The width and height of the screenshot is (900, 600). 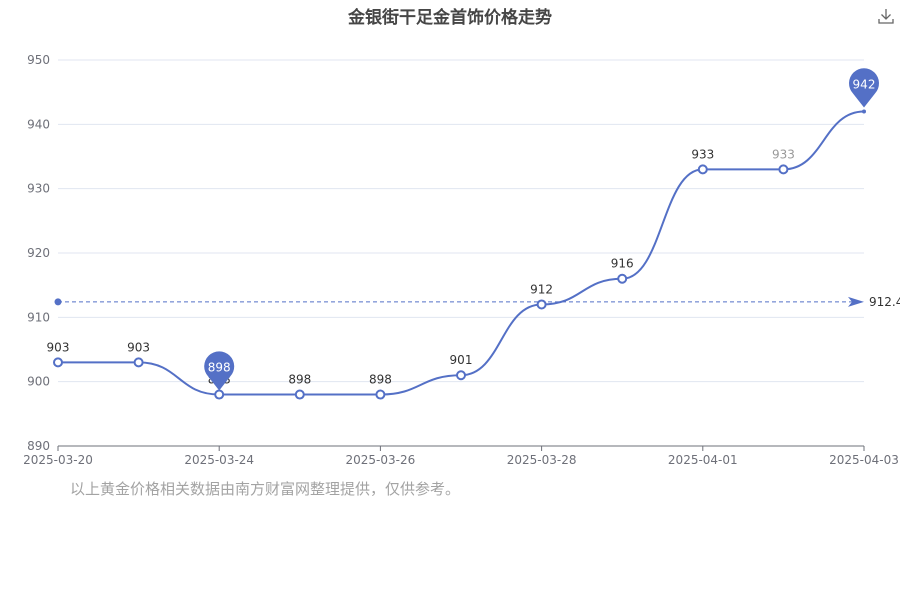 I want to click on footnote: 以上黄金价格相关数据由南方财富网整理提供，仅供参考。, so click(x=265, y=489).